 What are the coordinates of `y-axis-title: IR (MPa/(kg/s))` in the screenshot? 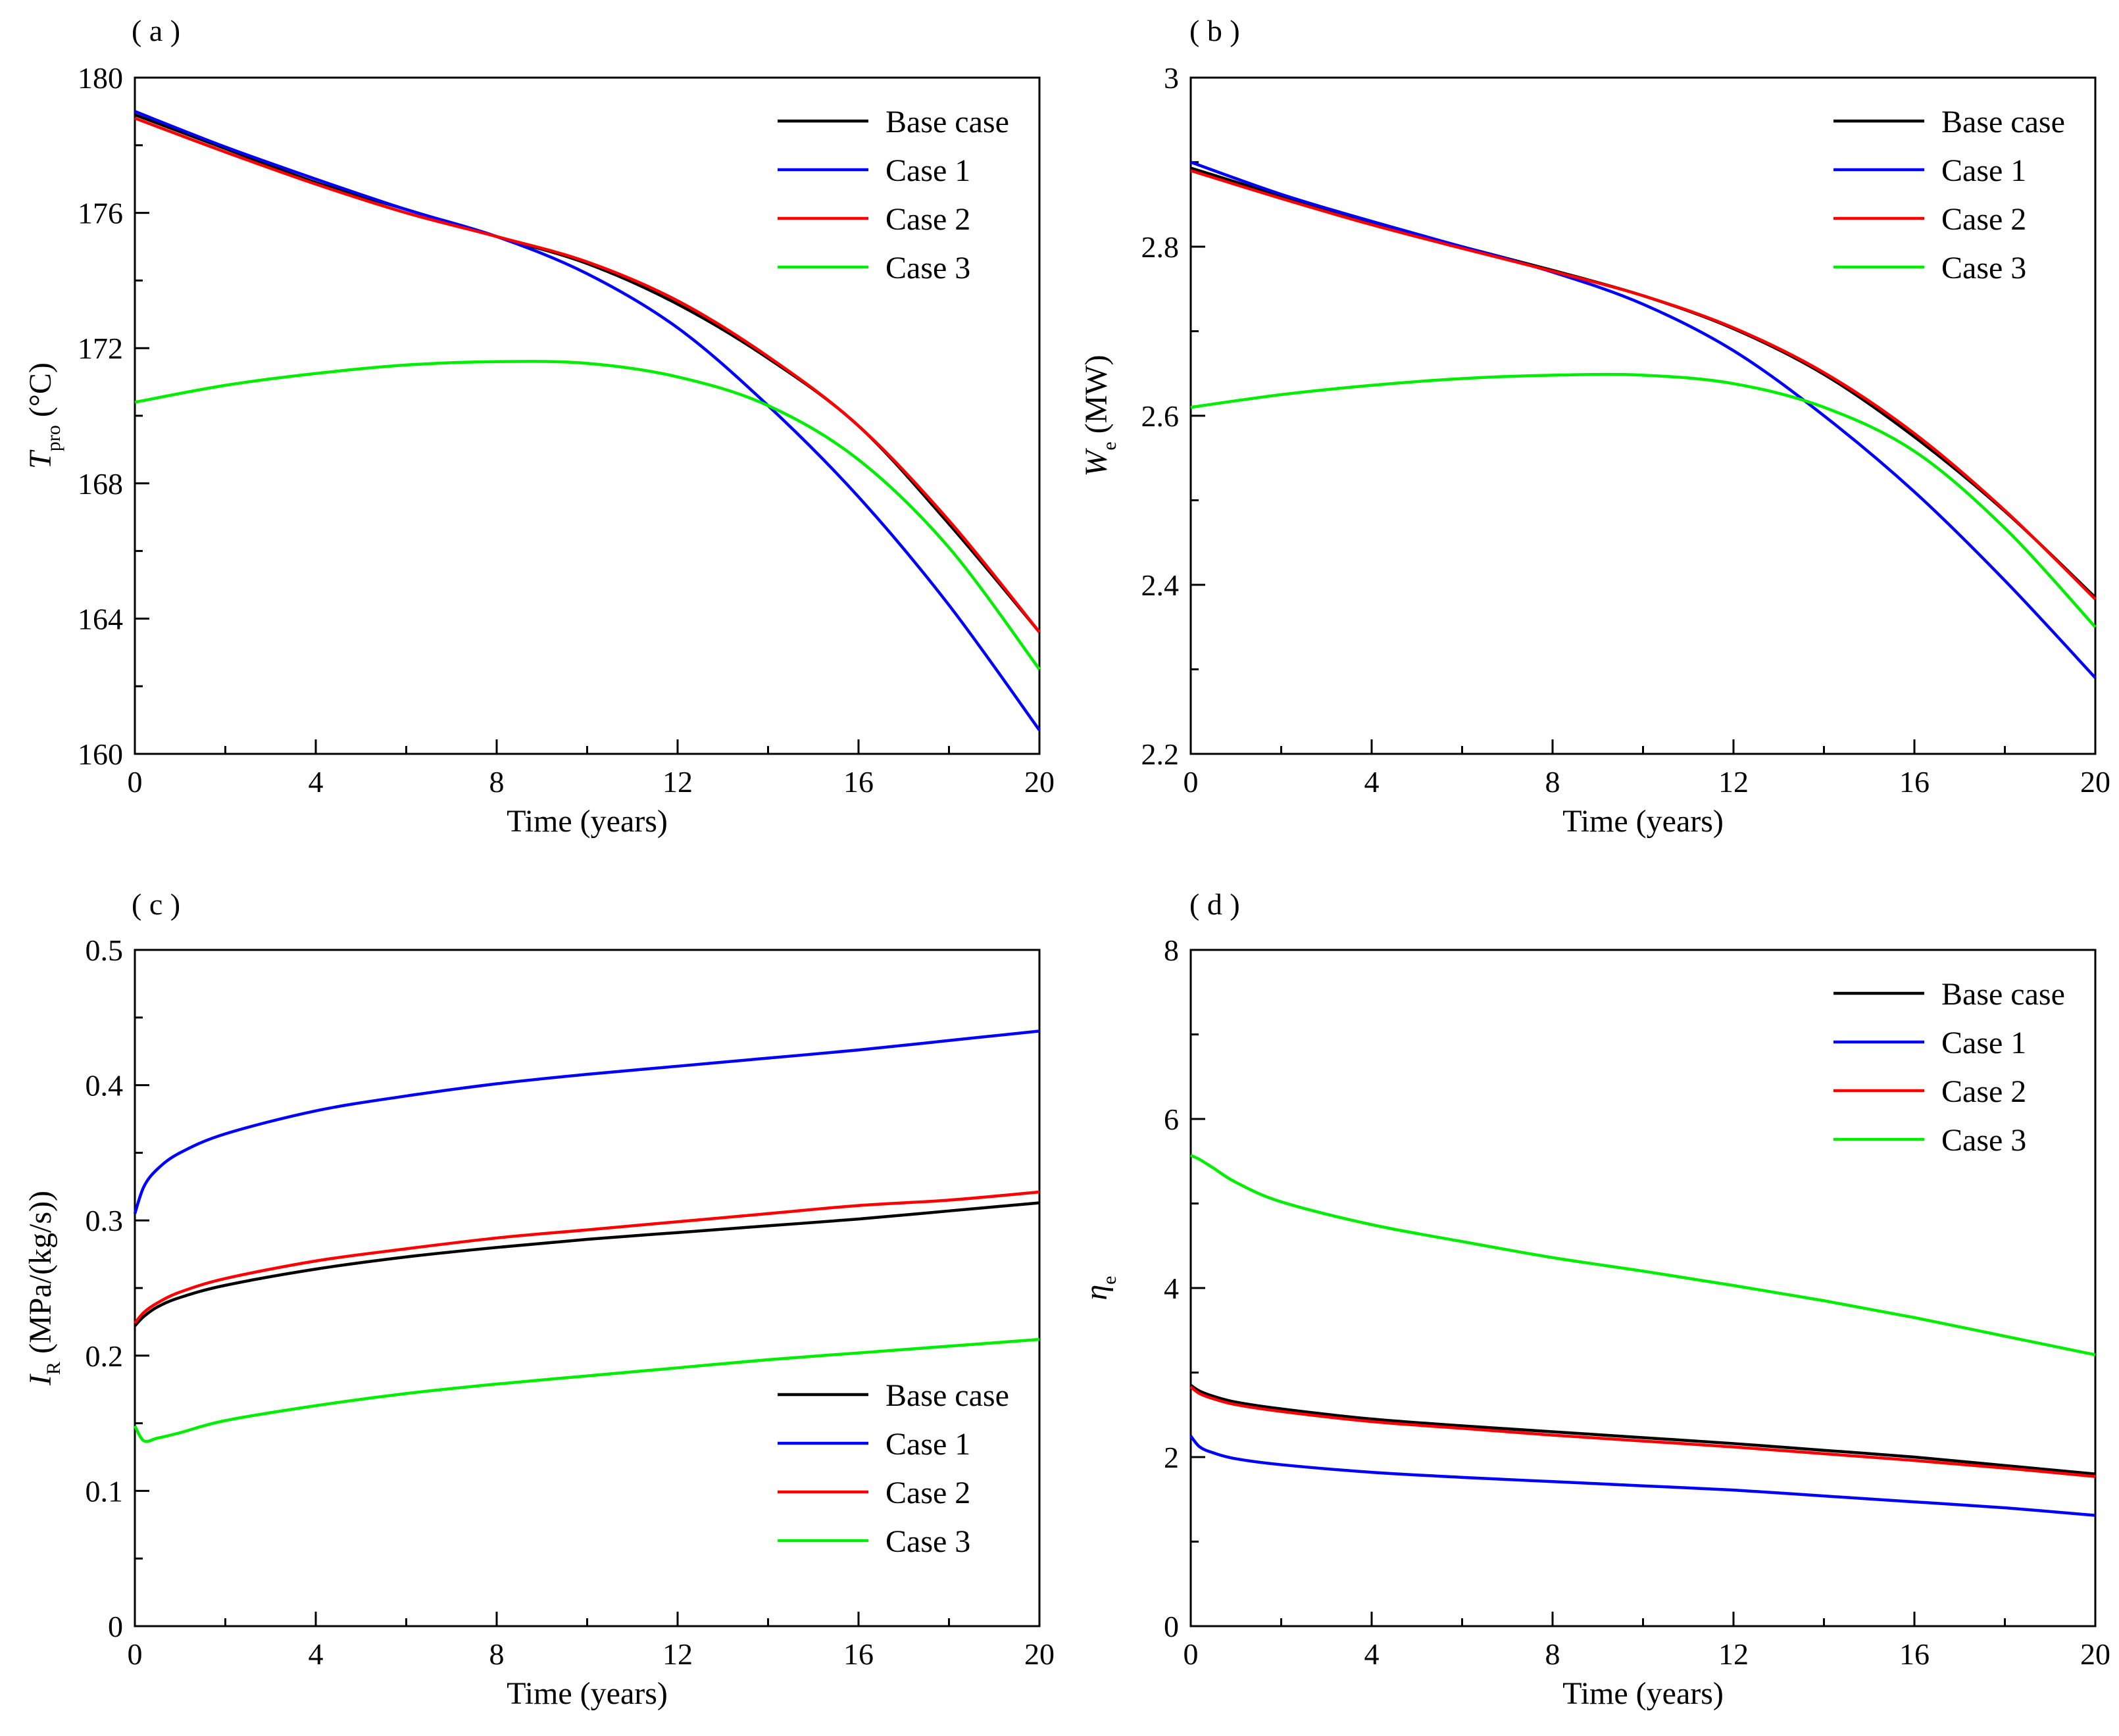 It's located at (43, 1289).